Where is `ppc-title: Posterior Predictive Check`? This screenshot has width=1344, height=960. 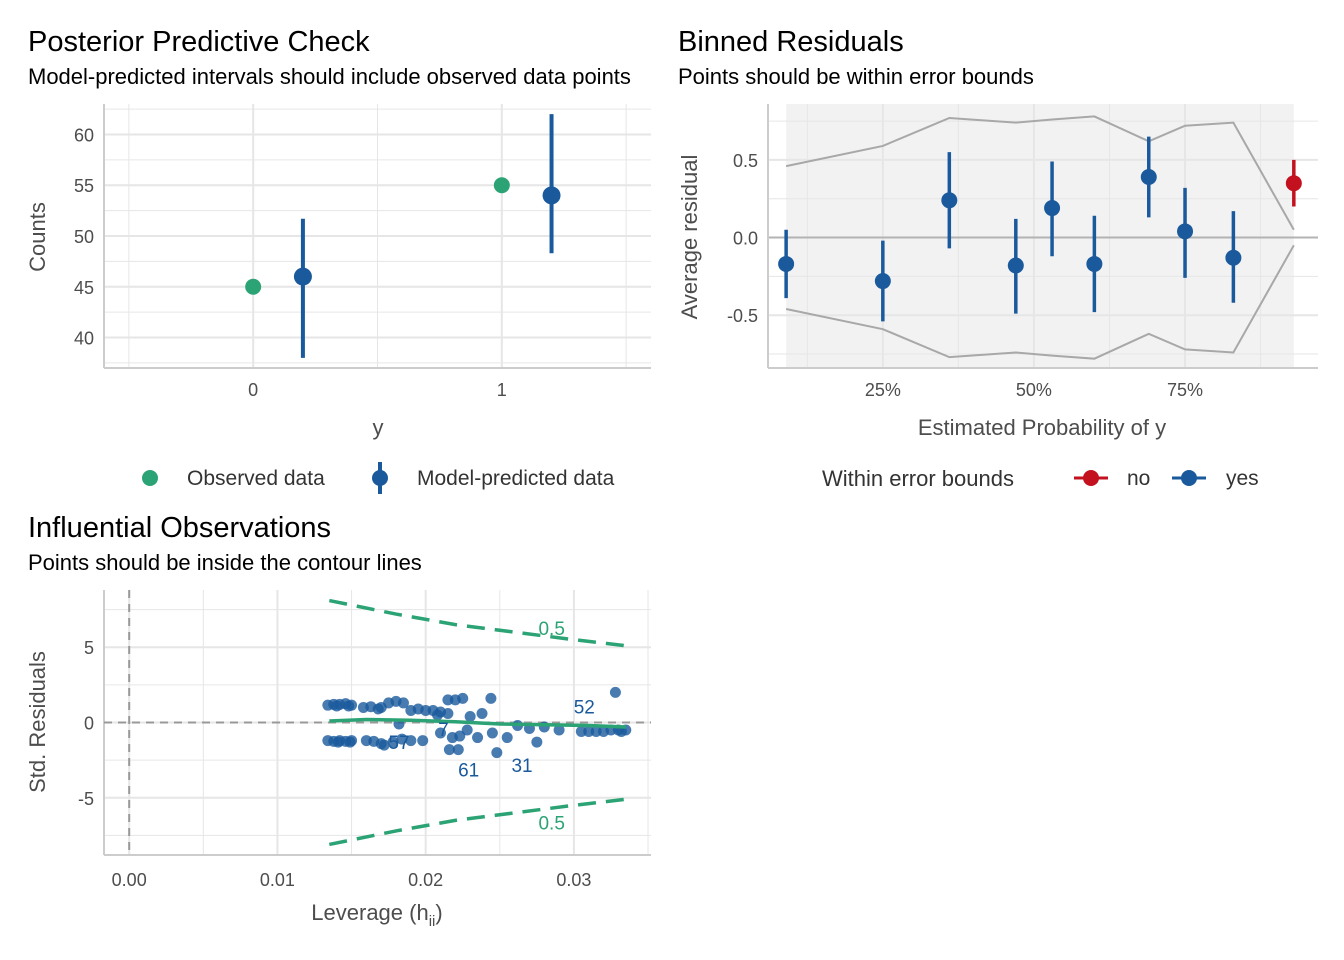
ppc-title: Posterior Predictive Check is located at coordinates (199, 42).